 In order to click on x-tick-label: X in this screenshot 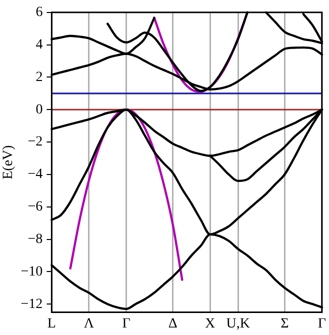, I will do `click(210, 324)`.